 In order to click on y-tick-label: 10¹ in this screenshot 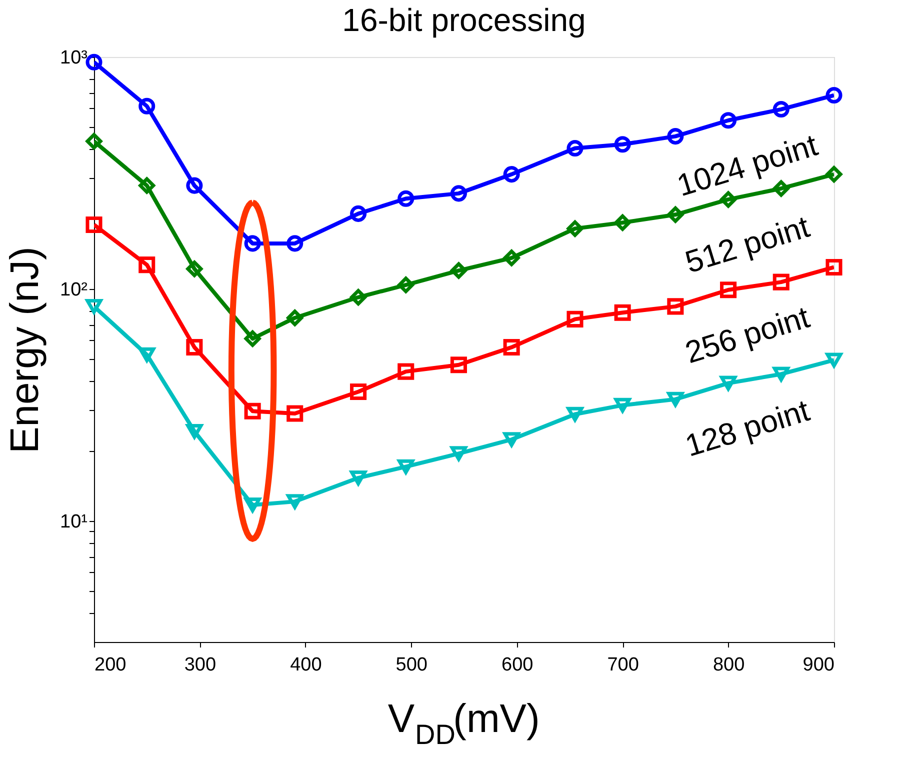, I will do `click(74, 521)`.